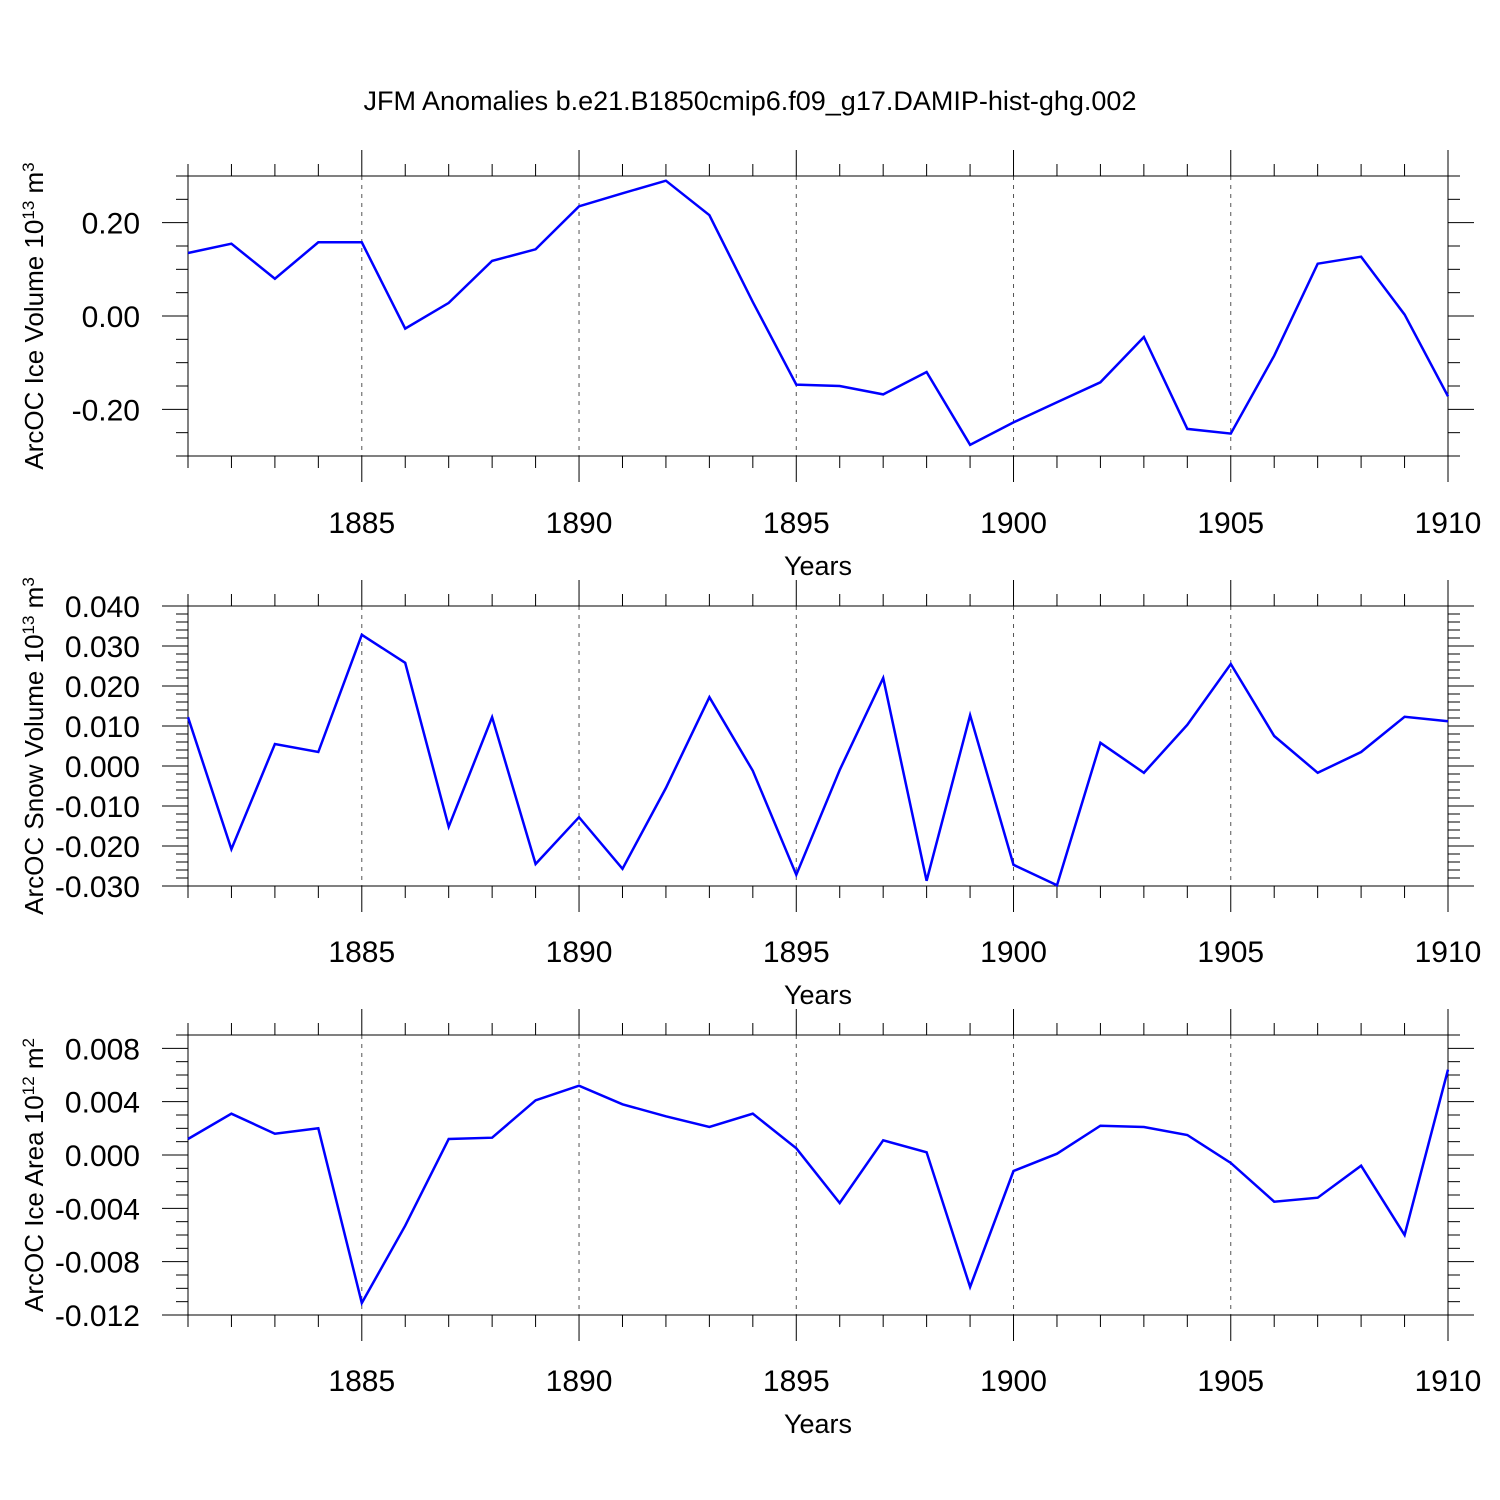  What do you see at coordinates (34, 1175) in the screenshot?
I see `y-axis-label: ArcOC Ice Area 1012 m2` at bounding box center [34, 1175].